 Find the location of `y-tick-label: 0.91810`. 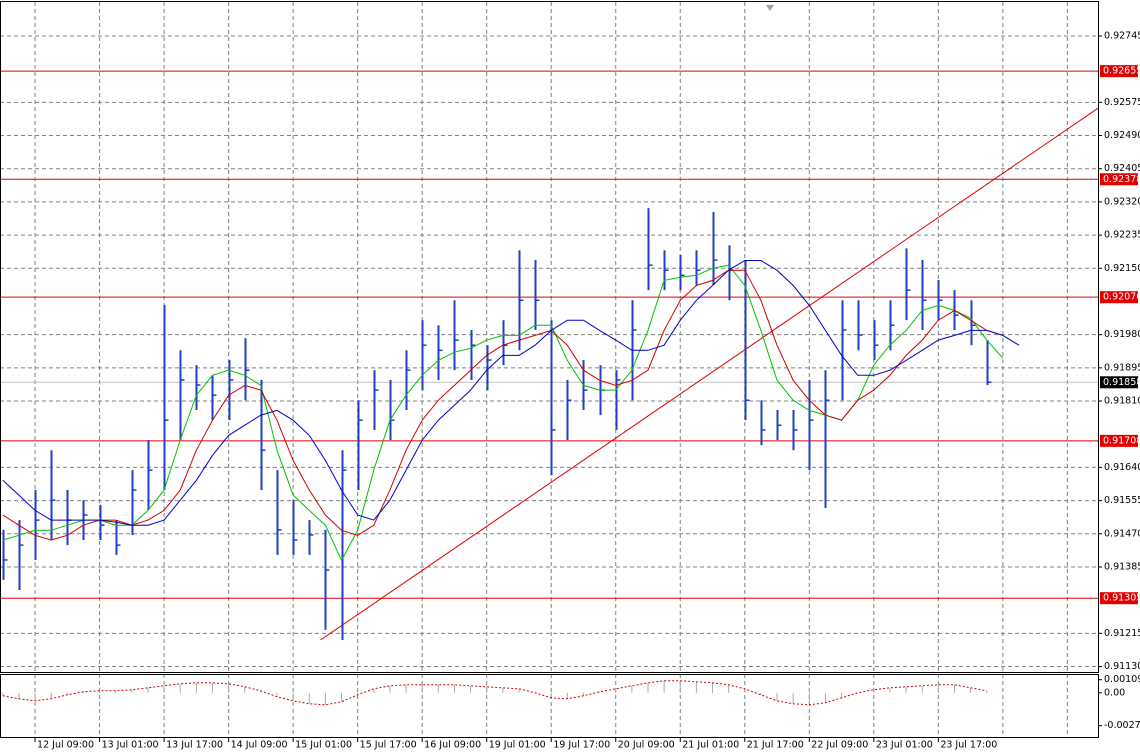

y-tick-label: 0.91810 is located at coordinates (1122, 401).